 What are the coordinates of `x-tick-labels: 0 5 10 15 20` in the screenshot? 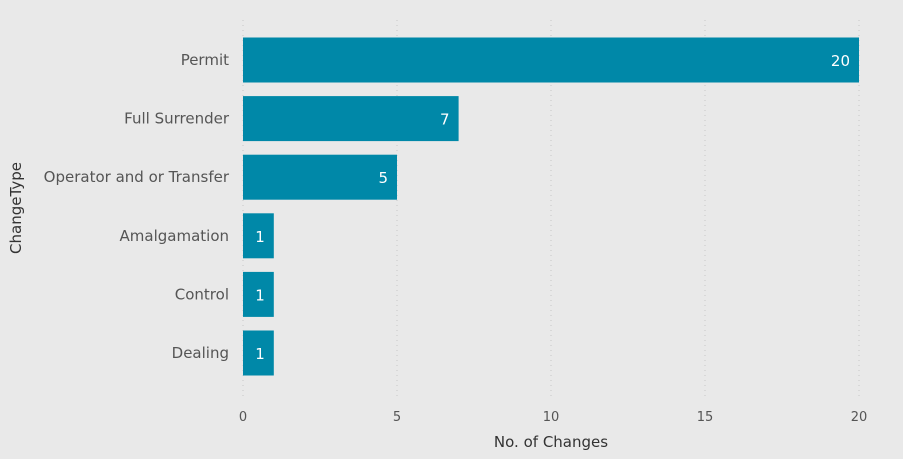 It's located at (553, 417).